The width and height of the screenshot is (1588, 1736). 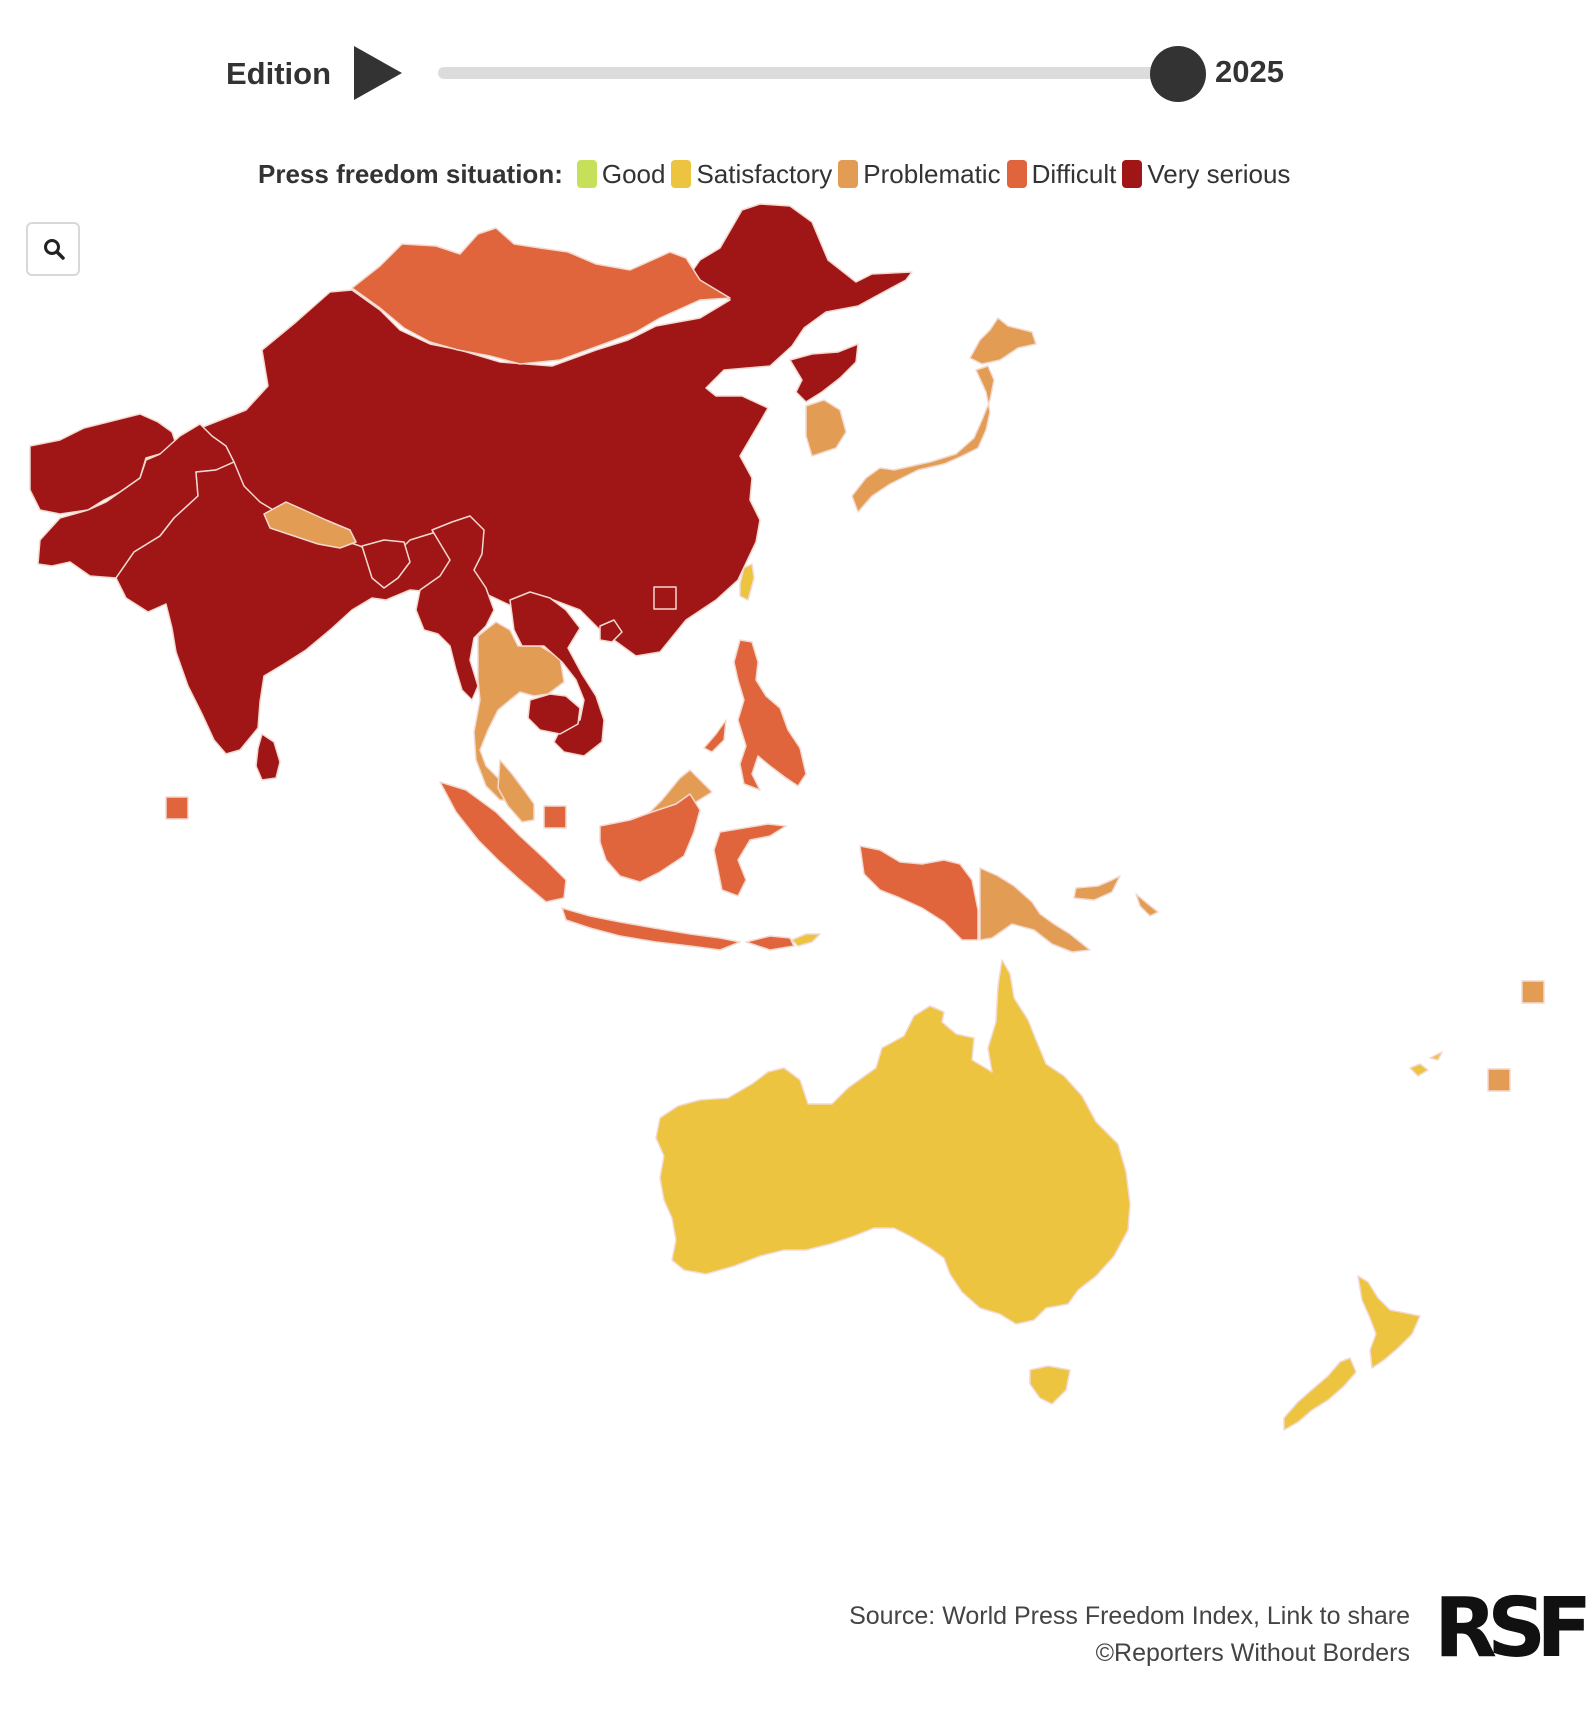 I want to click on country-taiwan, so click(x=747, y=582).